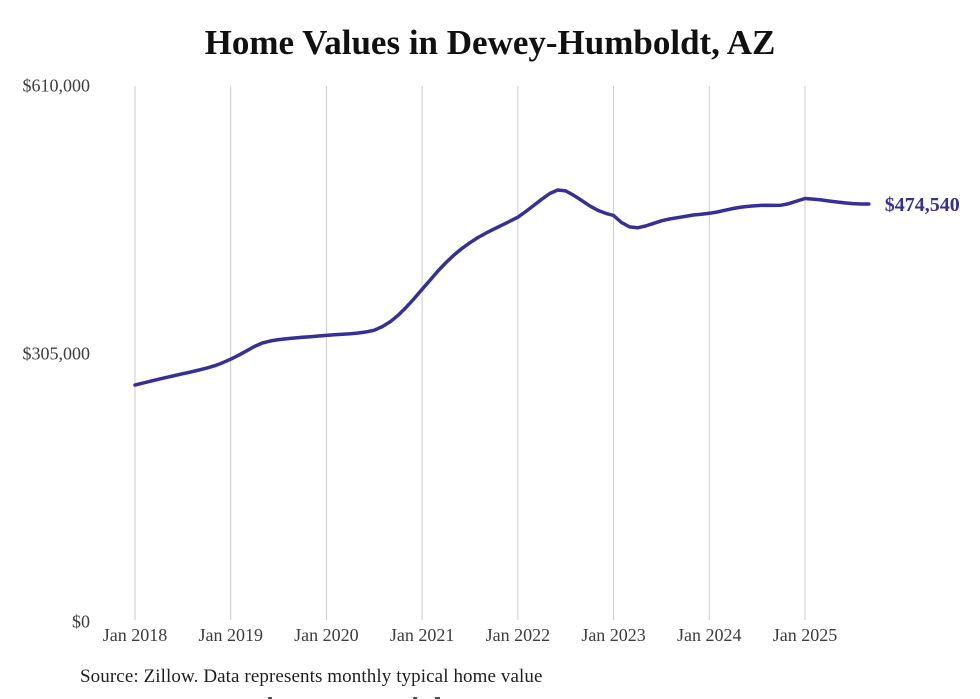 This screenshot has width=980, height=699. I want to click on y-axis-tick-label: $610,000, so click(57, 86).